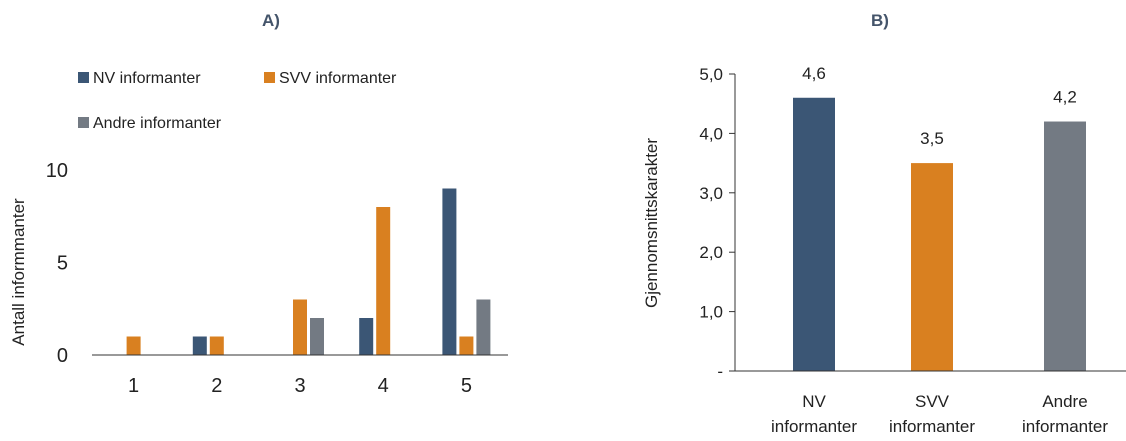 This screenshot has height=441, width=1126. Describe the element at coordinates (83, 122) in the screenshot. I see `legend-andre-swatch` at that location.